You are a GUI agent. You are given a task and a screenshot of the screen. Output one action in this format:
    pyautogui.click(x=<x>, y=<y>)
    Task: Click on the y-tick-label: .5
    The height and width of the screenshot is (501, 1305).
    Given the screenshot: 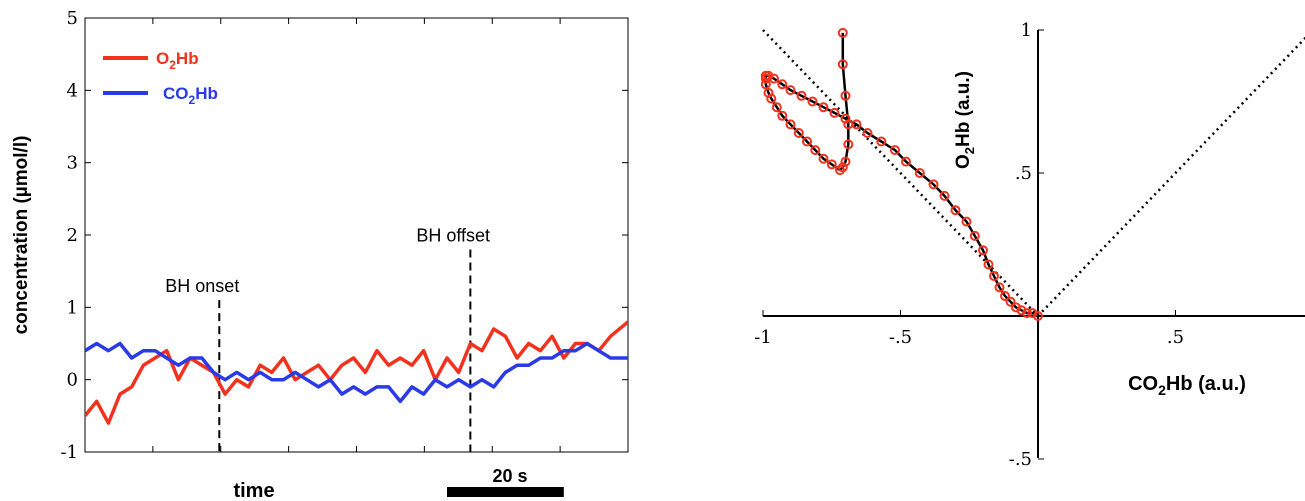 What is the action you would take?
    pyautogui.click(x=1023, y=173)
    